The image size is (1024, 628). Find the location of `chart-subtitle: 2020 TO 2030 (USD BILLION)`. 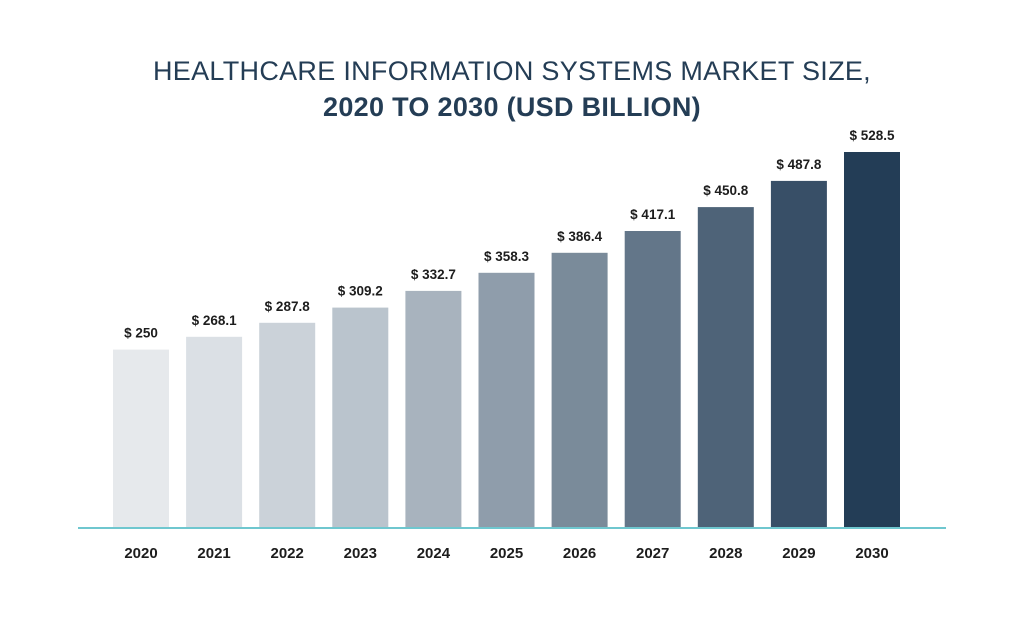

chart-subtitle: 2020 TO 2030 (USD BILLION) is located at coordinates (512, 107).